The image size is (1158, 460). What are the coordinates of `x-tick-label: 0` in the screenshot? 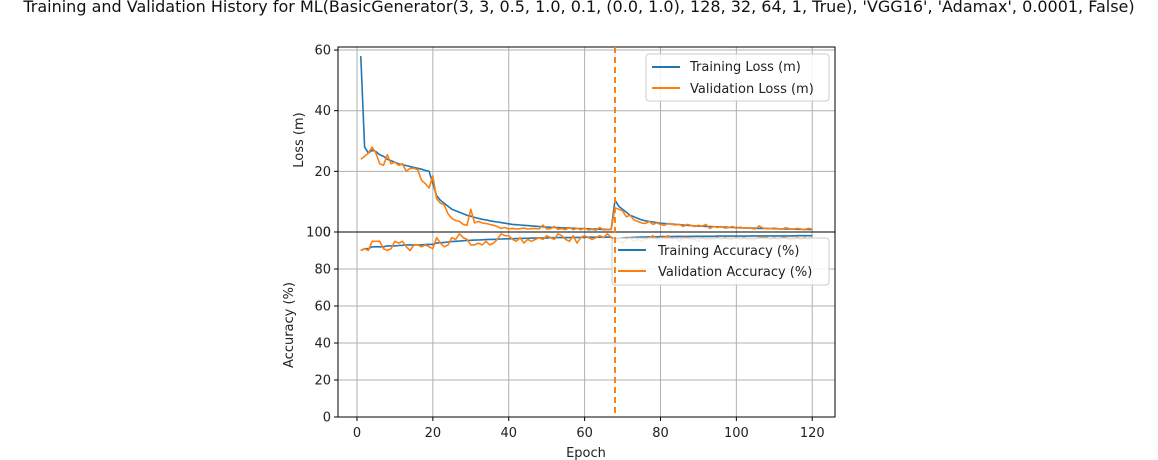 It's located at (357, 433).